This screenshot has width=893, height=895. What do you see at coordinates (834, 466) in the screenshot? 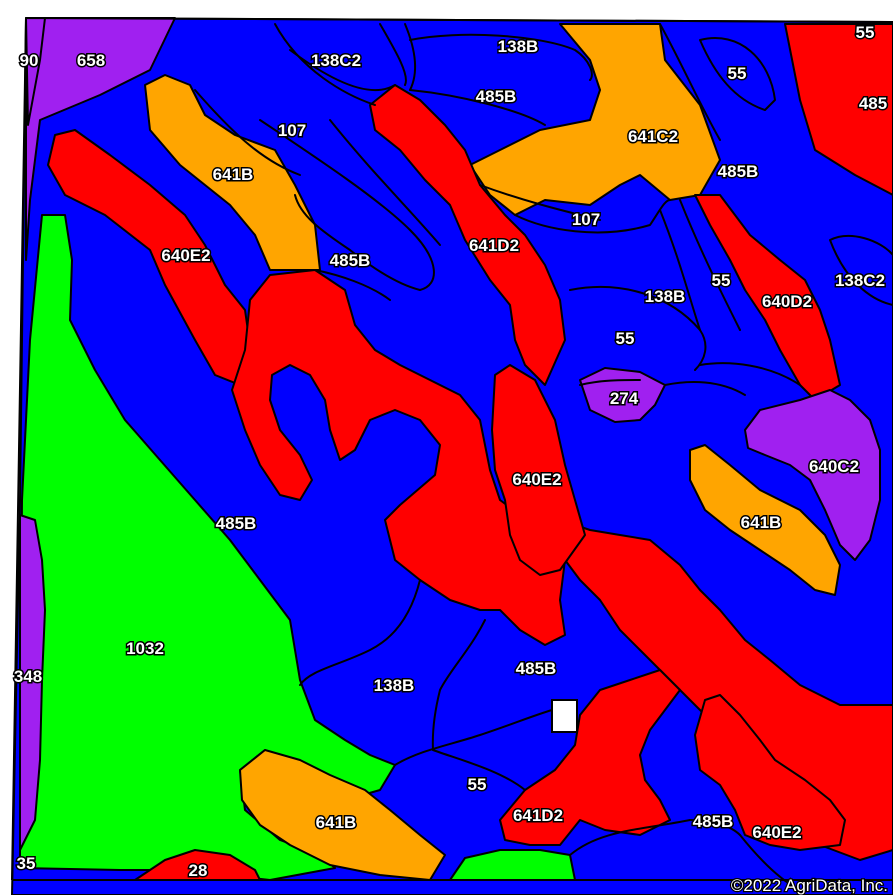
I see `label-640C2: 640C2` at bounding box center [834, 466].